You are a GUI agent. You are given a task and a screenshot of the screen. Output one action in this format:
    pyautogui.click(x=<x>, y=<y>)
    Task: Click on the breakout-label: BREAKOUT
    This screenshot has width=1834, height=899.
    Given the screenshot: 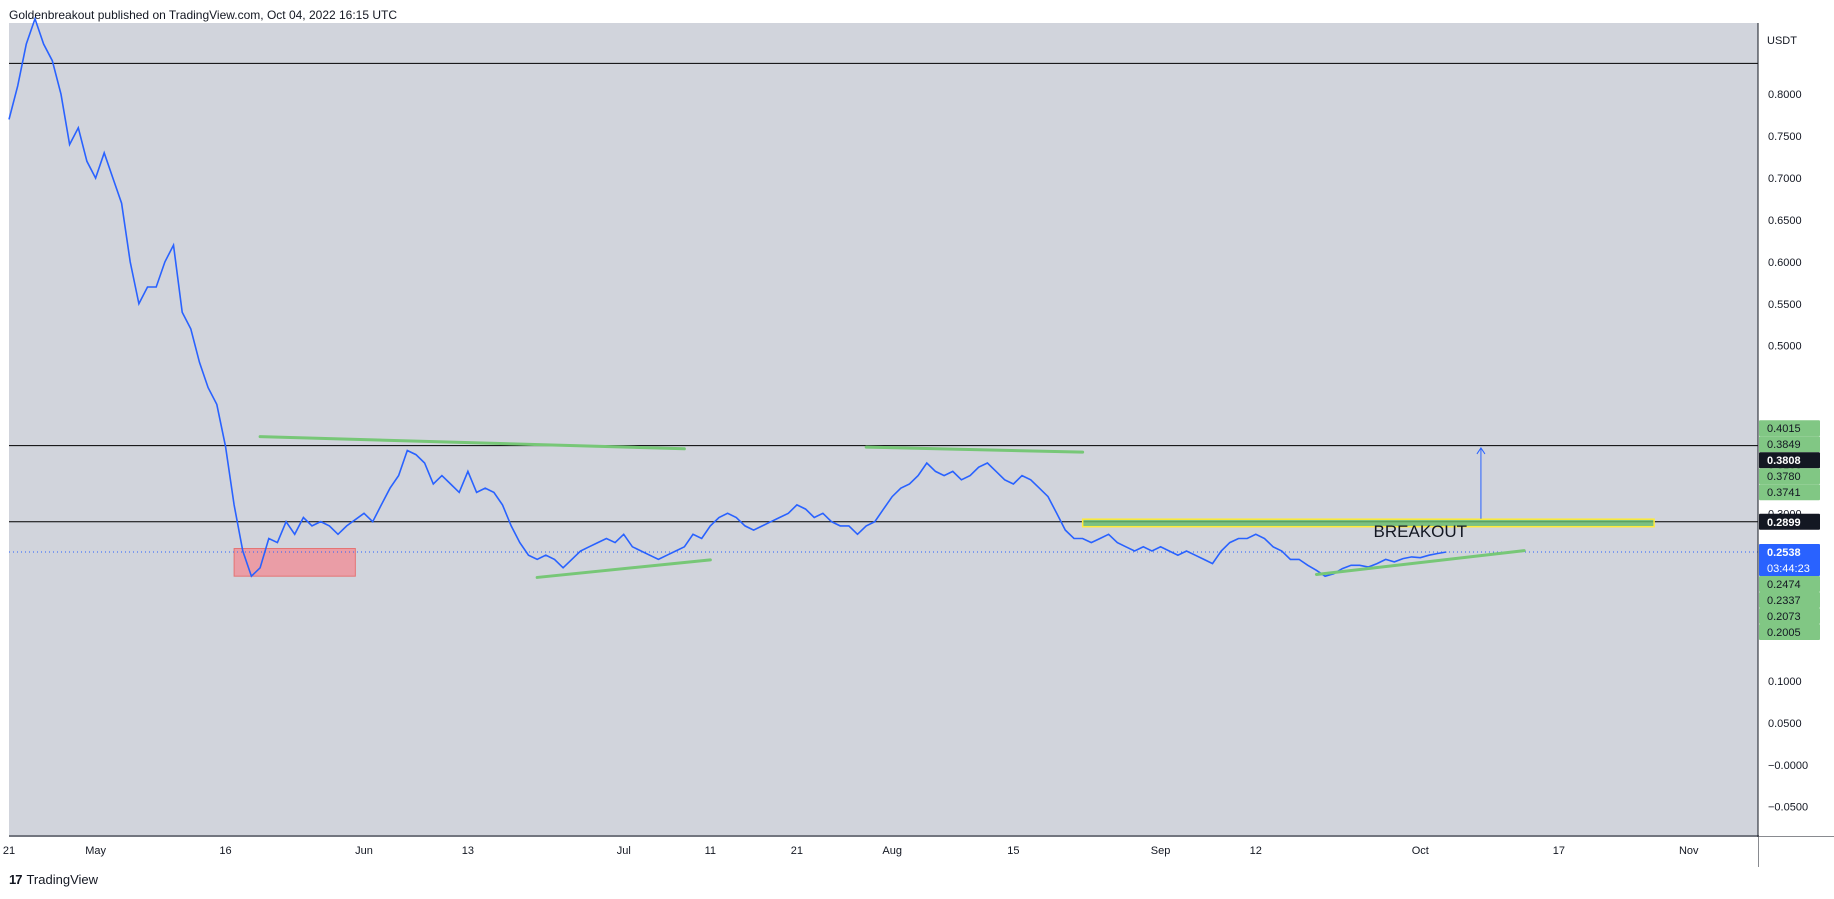 What is the action you would take?
    pyautogui.click(x=1421, y=531)
    